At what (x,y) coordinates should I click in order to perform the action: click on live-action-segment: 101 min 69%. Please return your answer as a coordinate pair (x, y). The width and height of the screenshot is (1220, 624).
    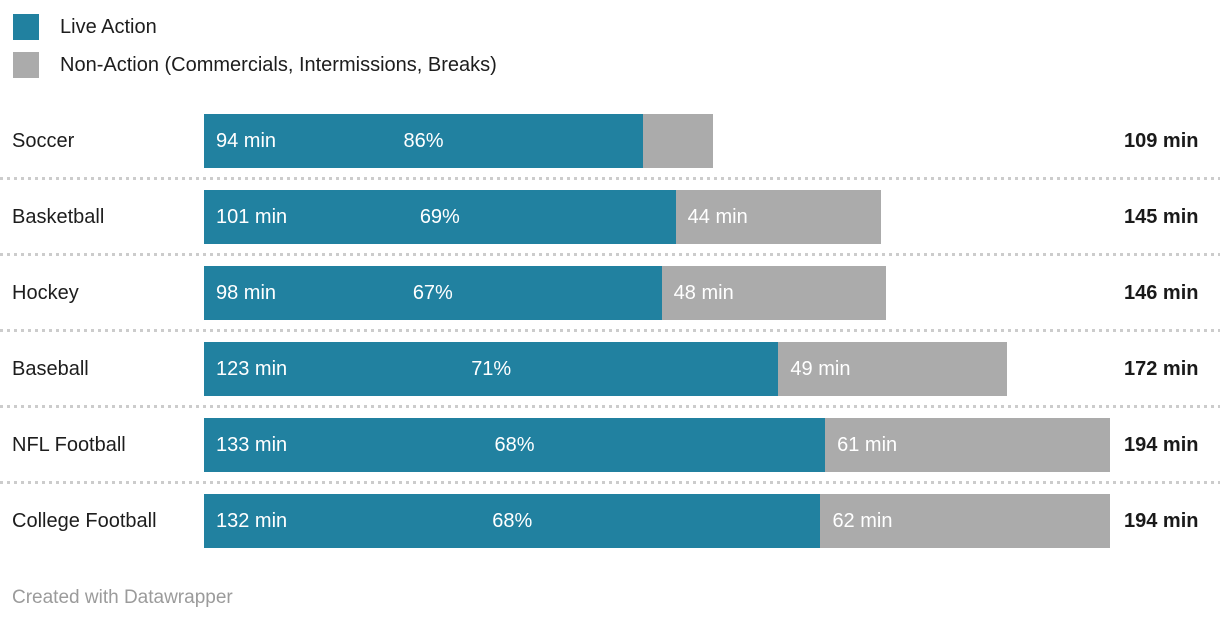
    Looking at the image, I should click on (440, 217).